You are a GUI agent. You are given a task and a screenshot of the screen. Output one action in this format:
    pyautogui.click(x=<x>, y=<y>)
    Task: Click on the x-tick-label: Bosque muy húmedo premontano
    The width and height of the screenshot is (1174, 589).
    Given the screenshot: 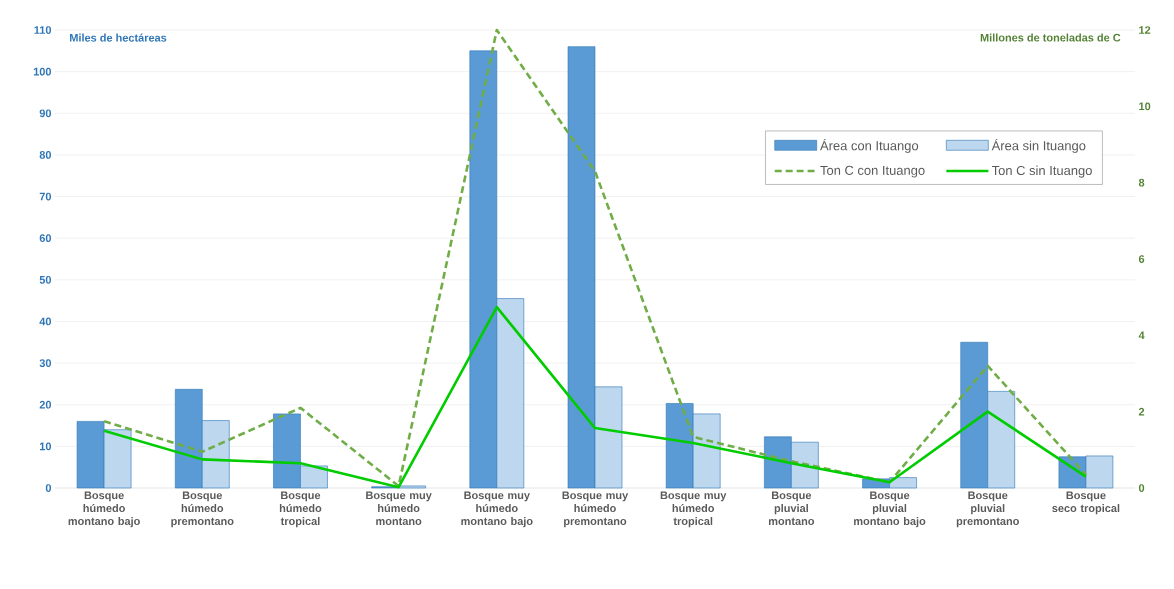 What is the action you would take?
    pyautogui.click(x=595, y=509)
    